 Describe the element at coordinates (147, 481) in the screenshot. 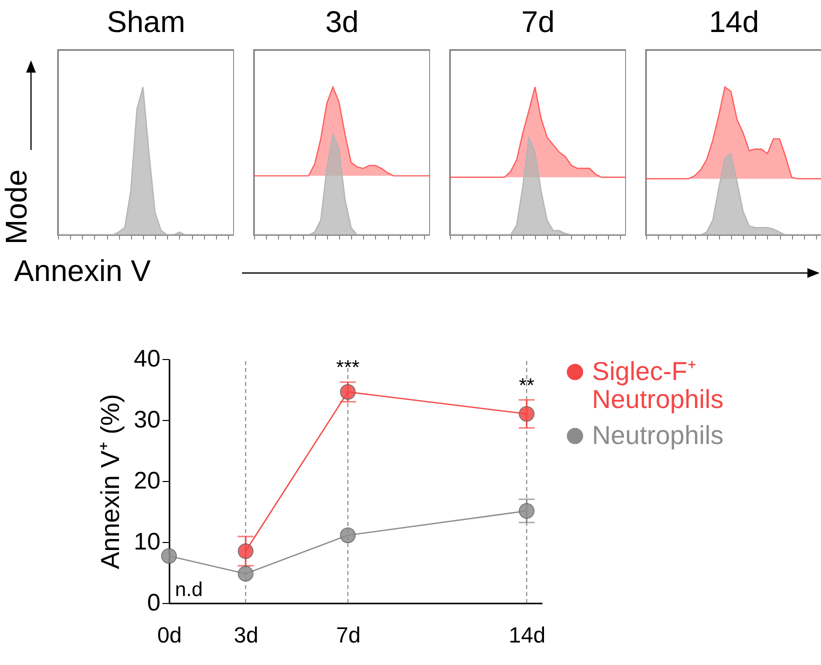

I see `y-tick-label: 20` at that location.